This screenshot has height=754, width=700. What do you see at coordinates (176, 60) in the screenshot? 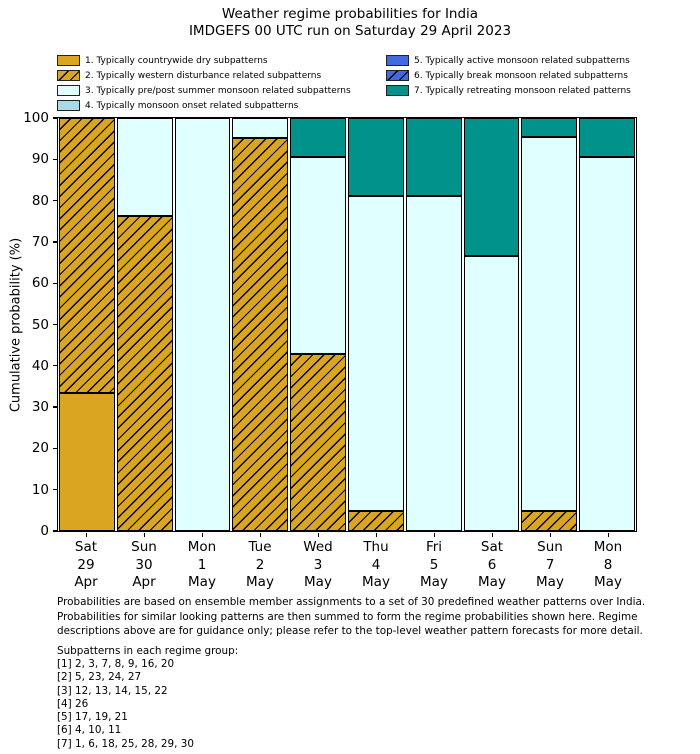
I see `legend-label: 1. Typically countrywide dry subpatterns` at bounding box center [176, 60].